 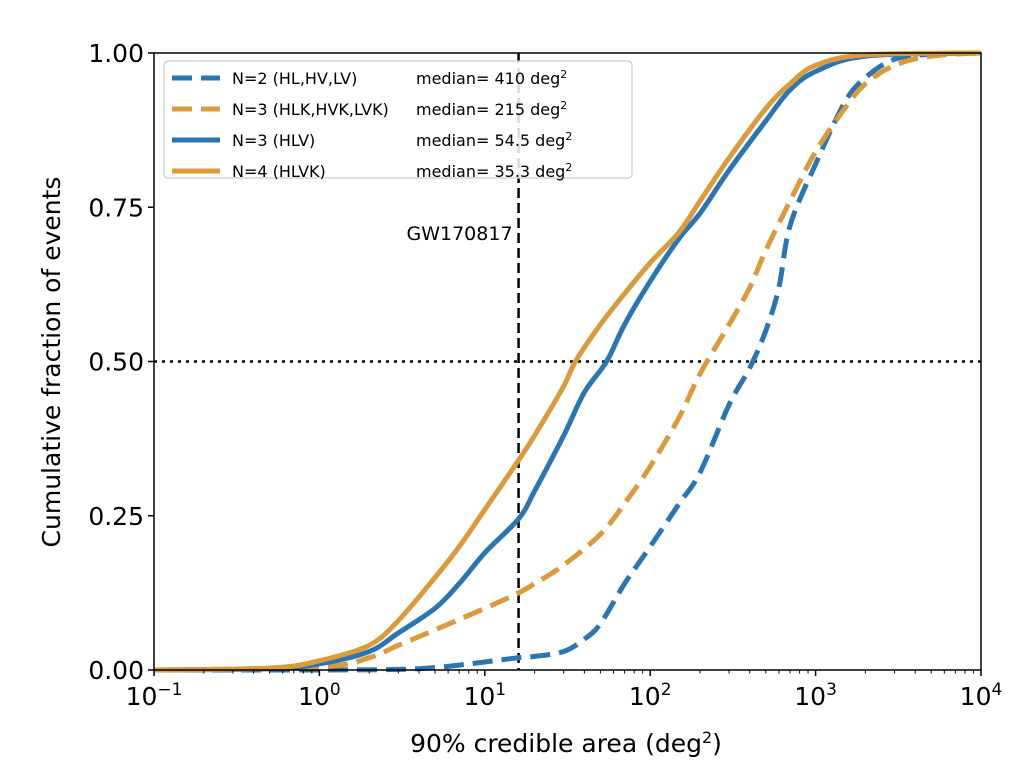 I want to click on x-tick-label: 10⁻¹, so click(x=154, y=695).